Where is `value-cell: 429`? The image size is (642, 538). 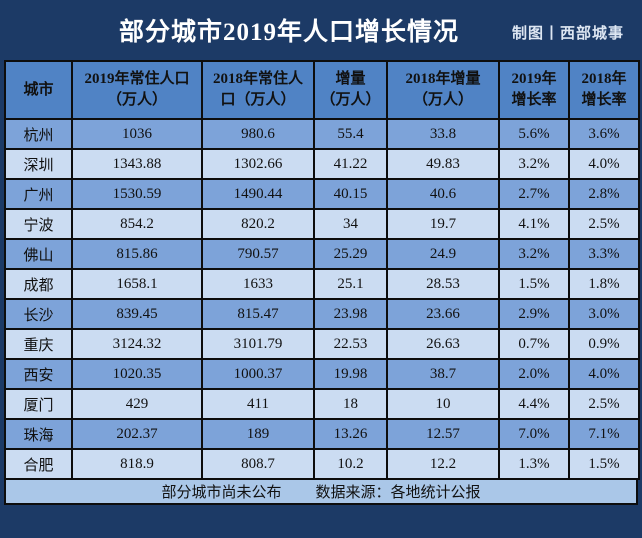
value-cell: 429 is located at coordinates (137, 404).